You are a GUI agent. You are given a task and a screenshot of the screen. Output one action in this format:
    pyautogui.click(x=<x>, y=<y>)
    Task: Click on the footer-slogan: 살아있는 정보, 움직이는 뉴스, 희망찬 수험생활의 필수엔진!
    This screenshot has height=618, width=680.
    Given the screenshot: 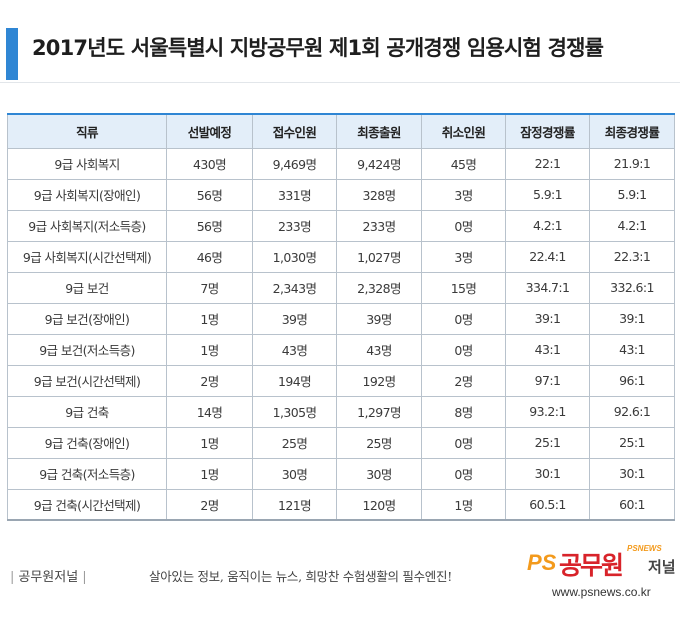 What is the action you would take?
    pyautogui.click(x=300, y=576)
    